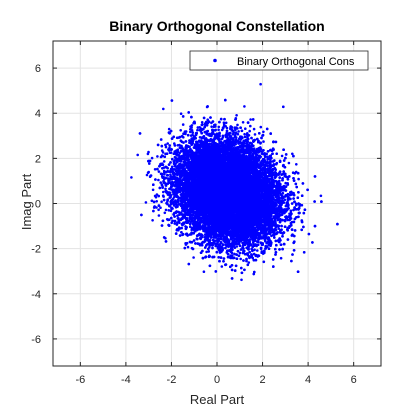  What do you see at coordinates (216, 26) in the screenshot?
I see `chart-title: Binary Orthogonal Constellation` at bounding box center [216, 26].